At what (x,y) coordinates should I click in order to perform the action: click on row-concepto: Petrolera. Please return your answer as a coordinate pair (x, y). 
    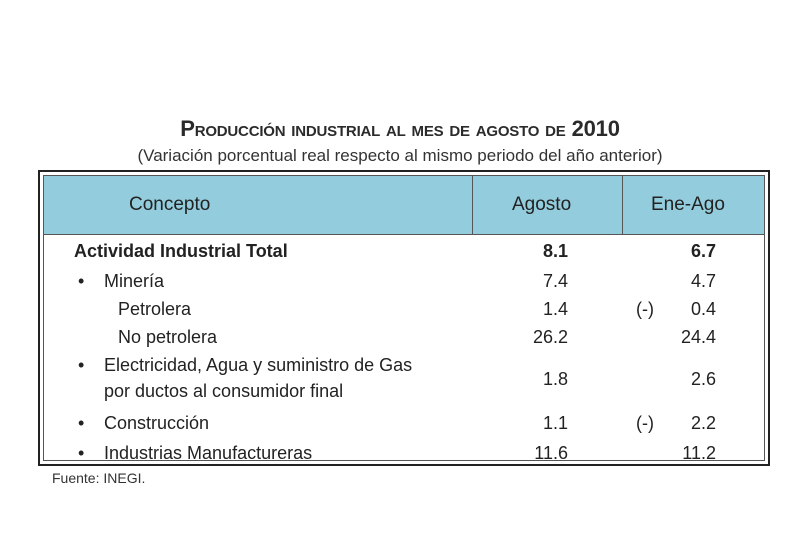
    Looking at the image, I should click on (155, 309).